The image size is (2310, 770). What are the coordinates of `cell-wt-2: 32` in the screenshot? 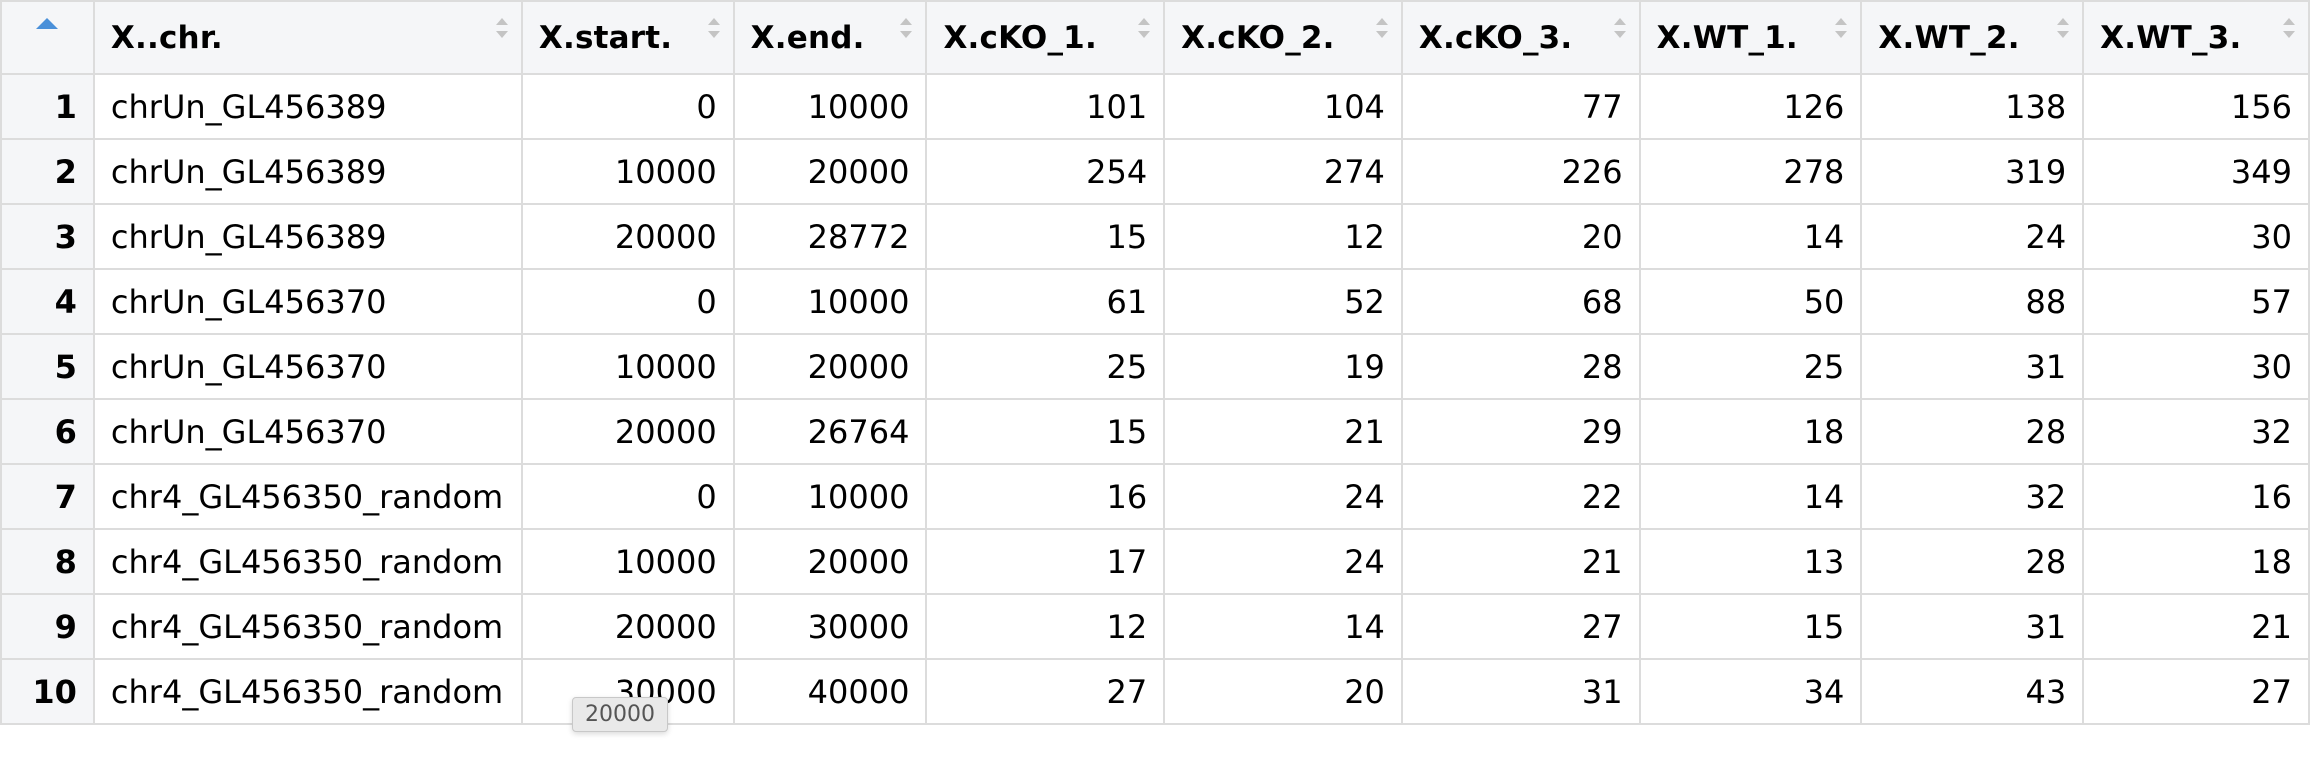 It's located at (1972, 496).